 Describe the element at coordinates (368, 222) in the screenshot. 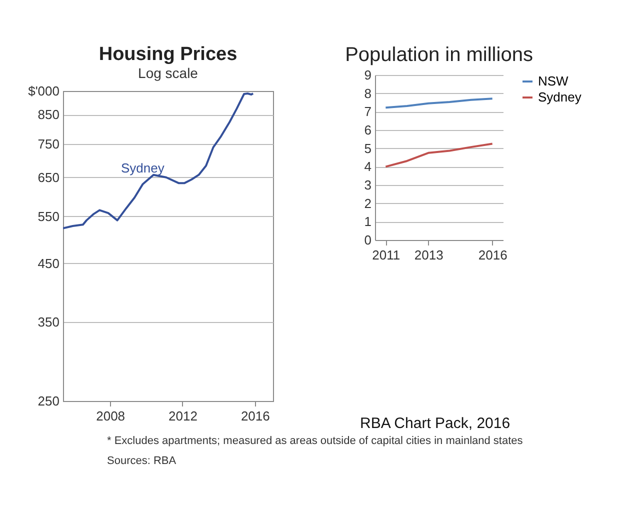

I see `y-tick-label: 1` at that location.